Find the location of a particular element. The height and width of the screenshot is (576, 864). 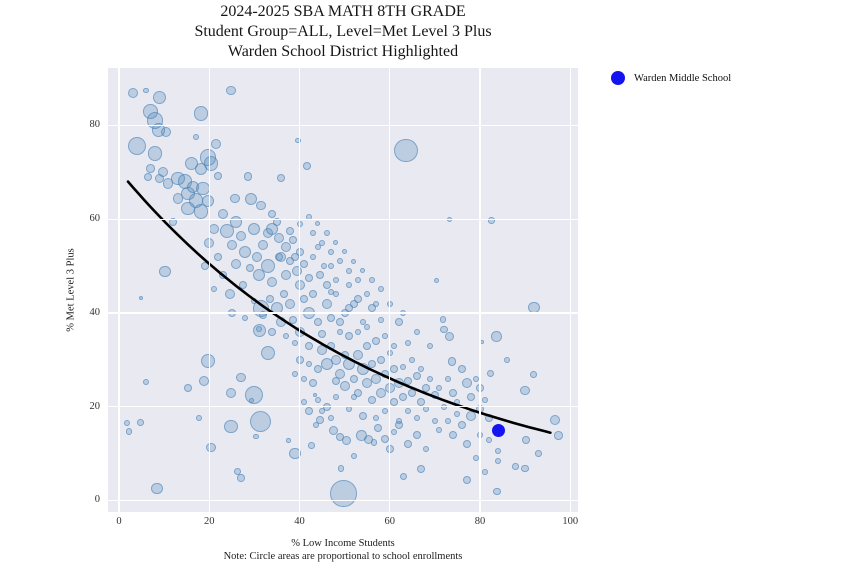

x-tick-label: 60 is located at coordinates (390, 521).